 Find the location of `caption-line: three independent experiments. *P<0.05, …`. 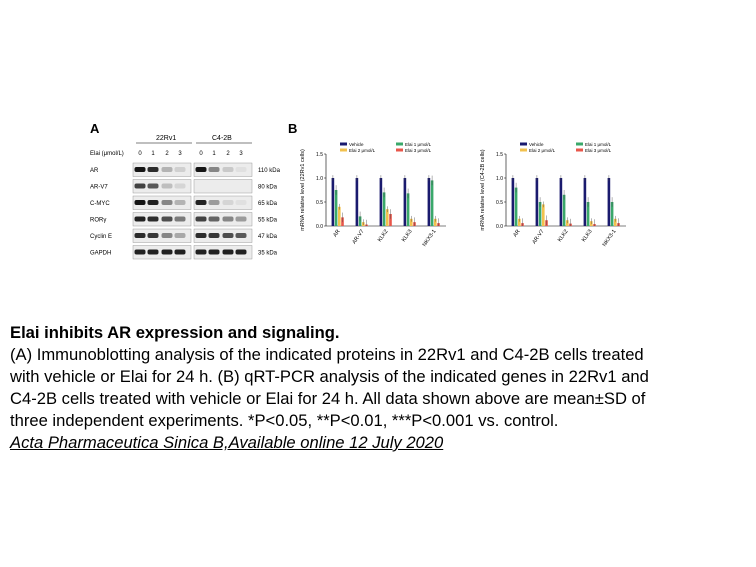

caption-line: three independent experiments. *P<0.05, … is located at coordinates (284, 420).